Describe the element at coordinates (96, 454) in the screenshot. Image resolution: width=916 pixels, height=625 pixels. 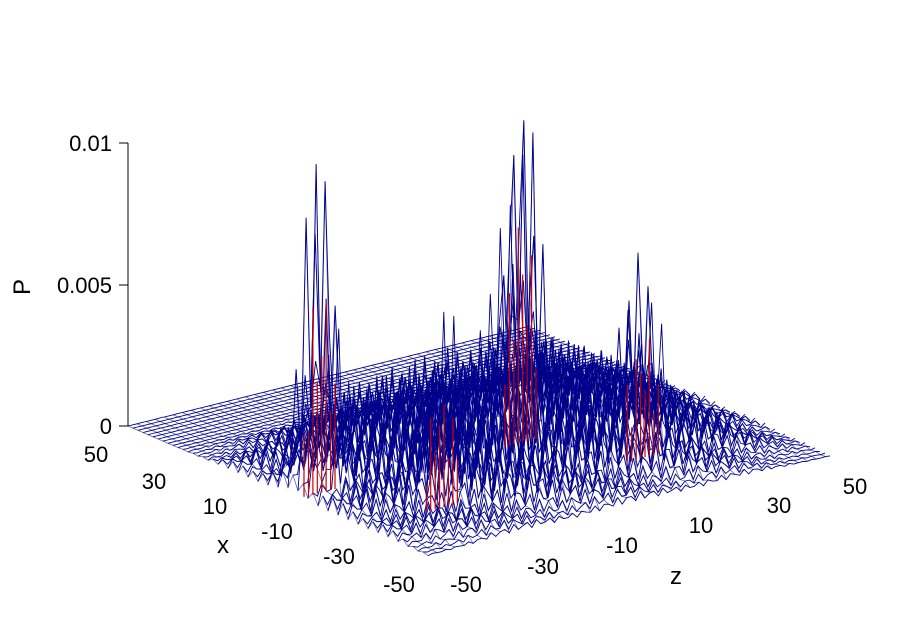
I see `x-tick-label: 50` at that location.